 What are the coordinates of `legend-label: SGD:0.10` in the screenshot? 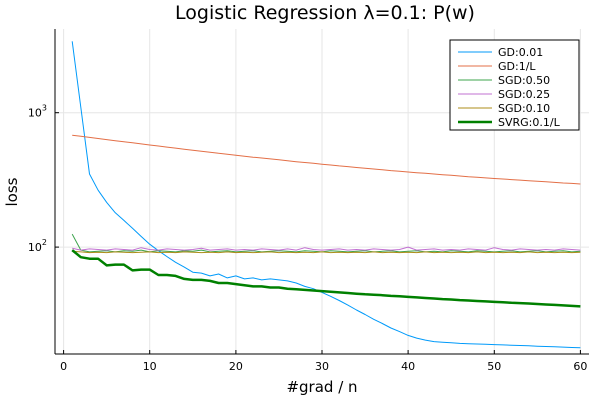 It's located at (524, 108).